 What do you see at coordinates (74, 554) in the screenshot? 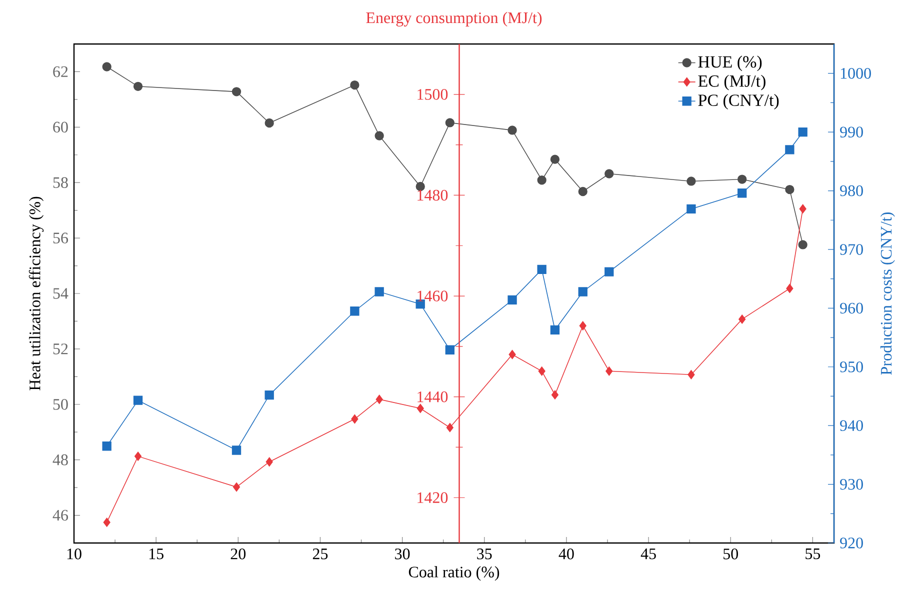
I see `x-tick-label: 10` at bounding box center [74, 554].